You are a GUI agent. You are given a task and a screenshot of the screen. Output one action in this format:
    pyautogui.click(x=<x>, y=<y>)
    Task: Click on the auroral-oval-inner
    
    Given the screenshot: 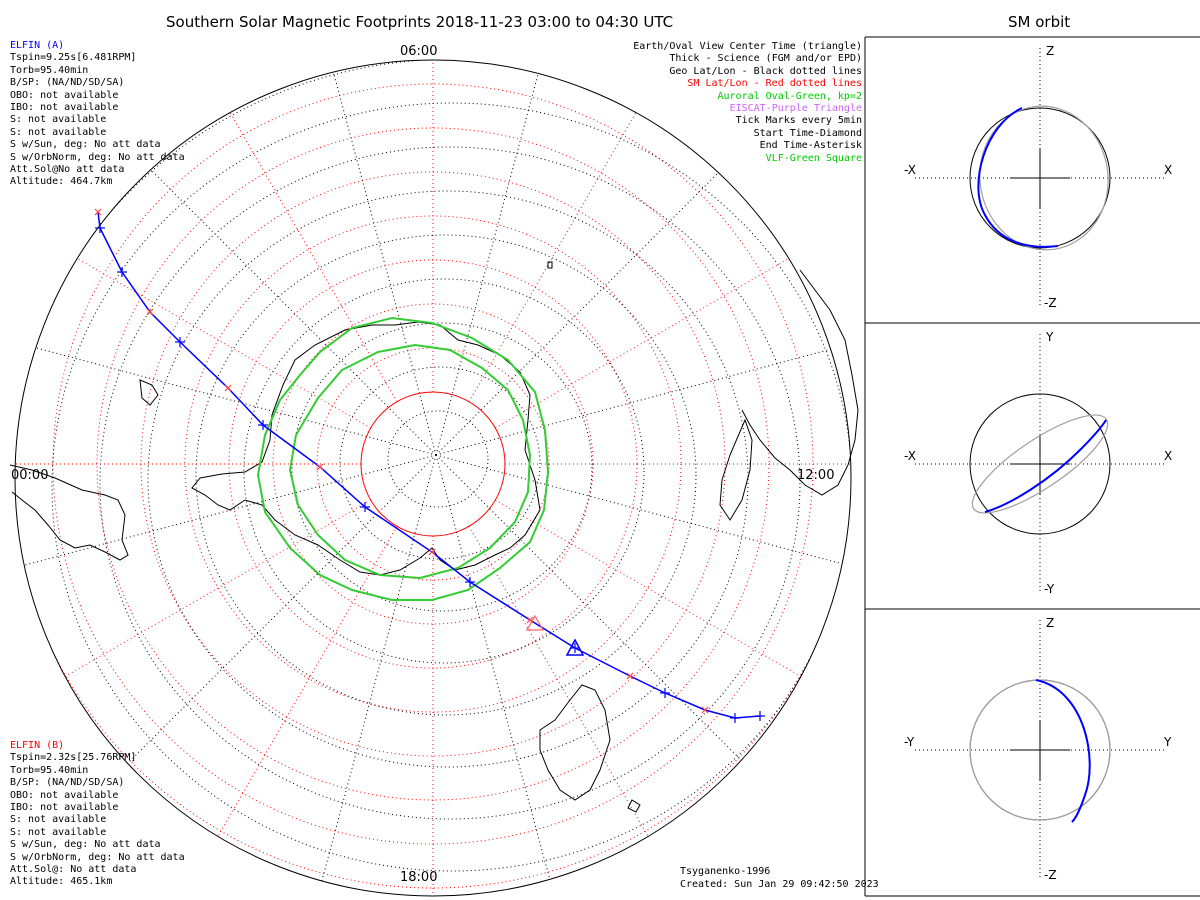 What is the action you would take?
    pyautogui.click(x=410, y=461)
    